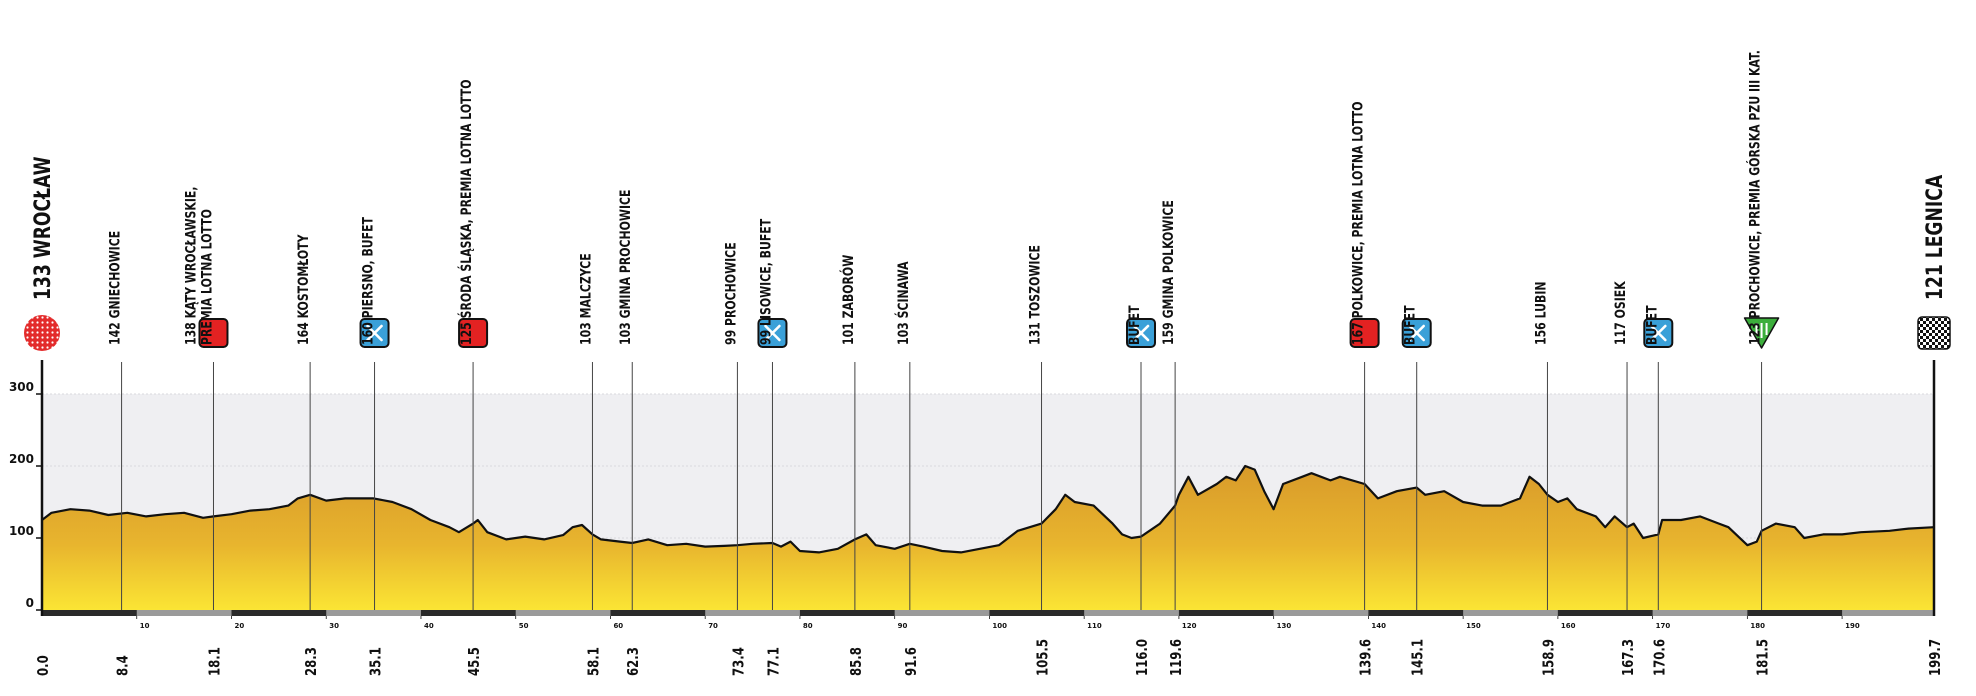 The image size is (1976, 696). What do you see at coordinates (1143, 657) in the screenshot?
I see `km-label: 116.0` at bounding box center [1143, 657].